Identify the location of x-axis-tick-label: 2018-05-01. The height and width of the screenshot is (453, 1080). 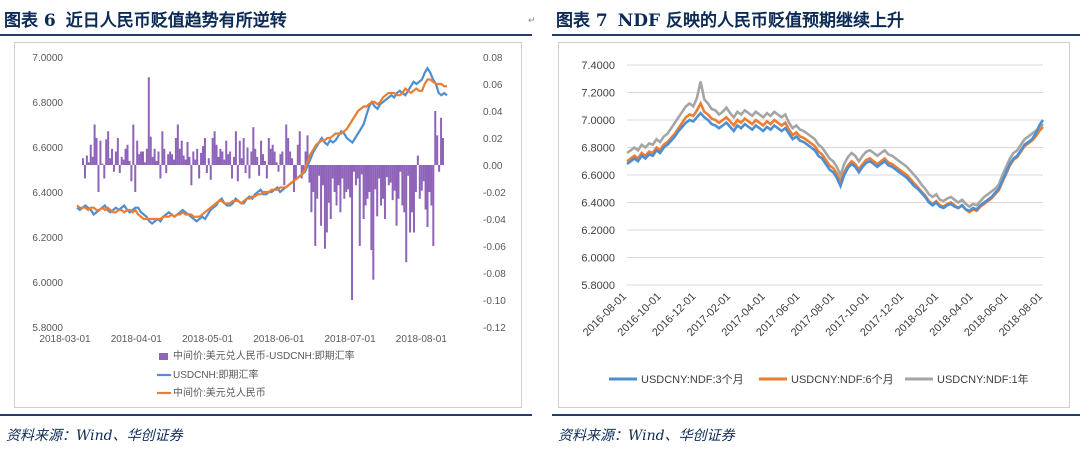
(208, 339).